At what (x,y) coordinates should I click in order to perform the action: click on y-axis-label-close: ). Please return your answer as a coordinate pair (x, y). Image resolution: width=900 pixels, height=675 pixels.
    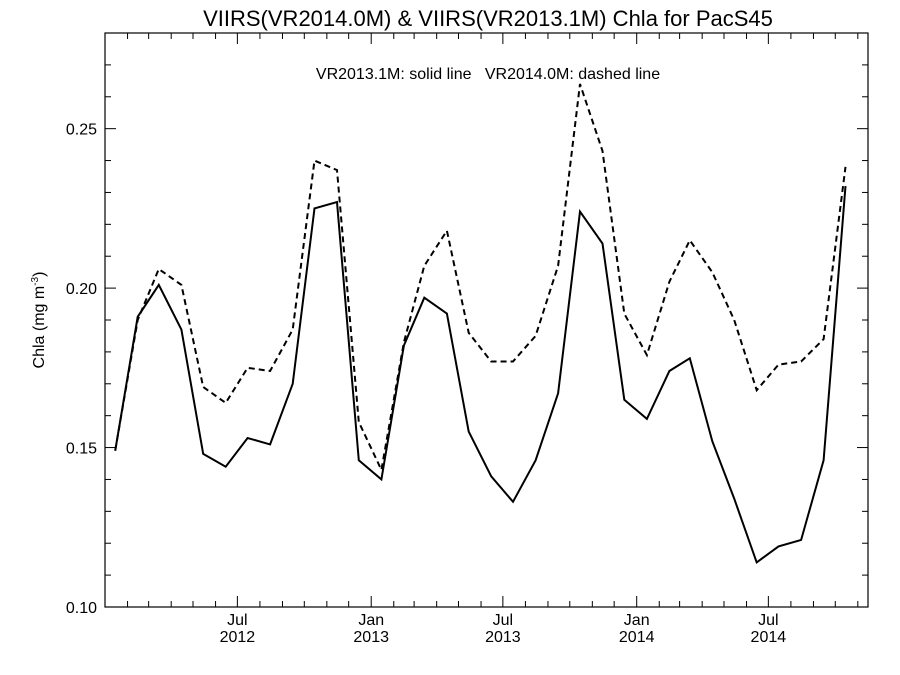
    Looking at the image, I should click on (39, 274).